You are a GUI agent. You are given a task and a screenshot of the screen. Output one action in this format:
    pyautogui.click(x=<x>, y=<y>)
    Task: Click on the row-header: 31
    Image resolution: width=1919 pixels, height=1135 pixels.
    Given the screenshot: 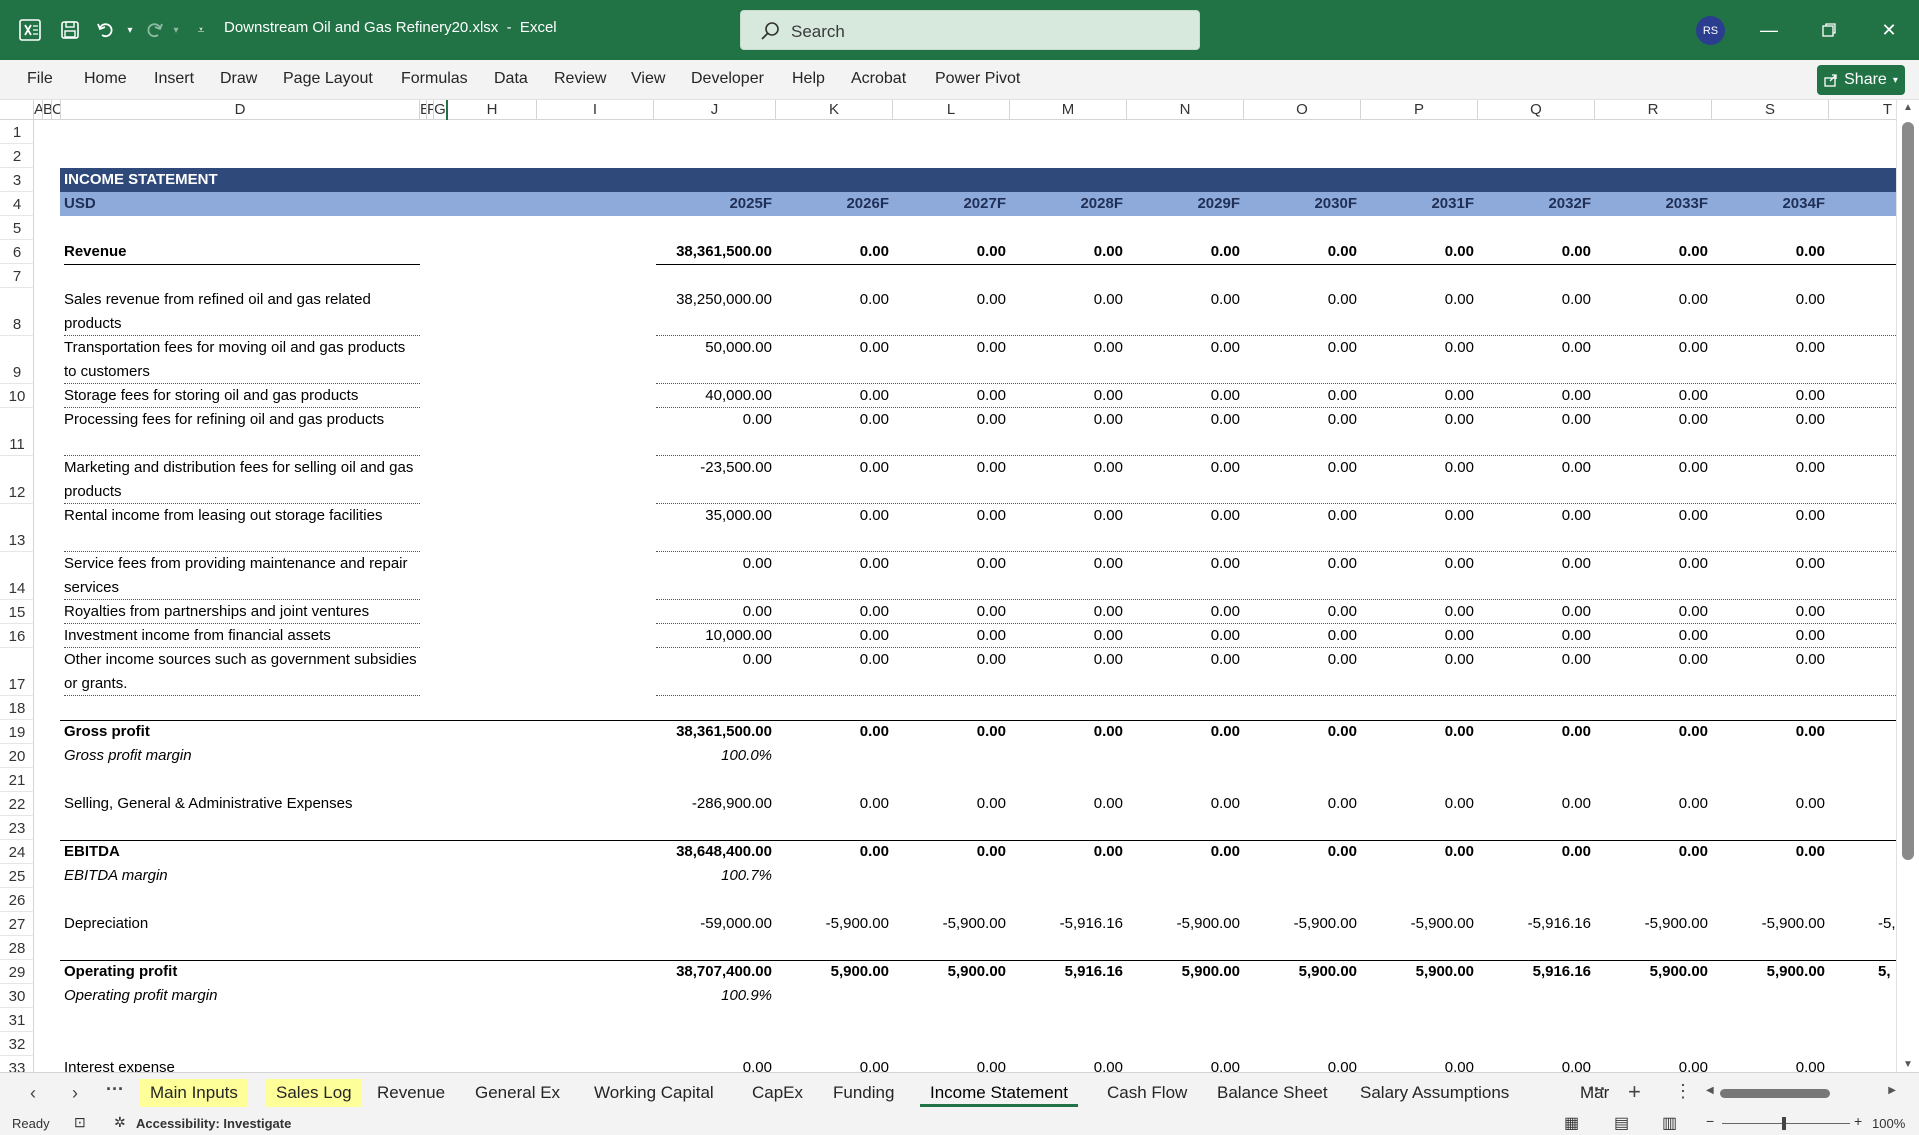 What is the action you would take?
    pyautogui.click(x=17, y=1020)
    